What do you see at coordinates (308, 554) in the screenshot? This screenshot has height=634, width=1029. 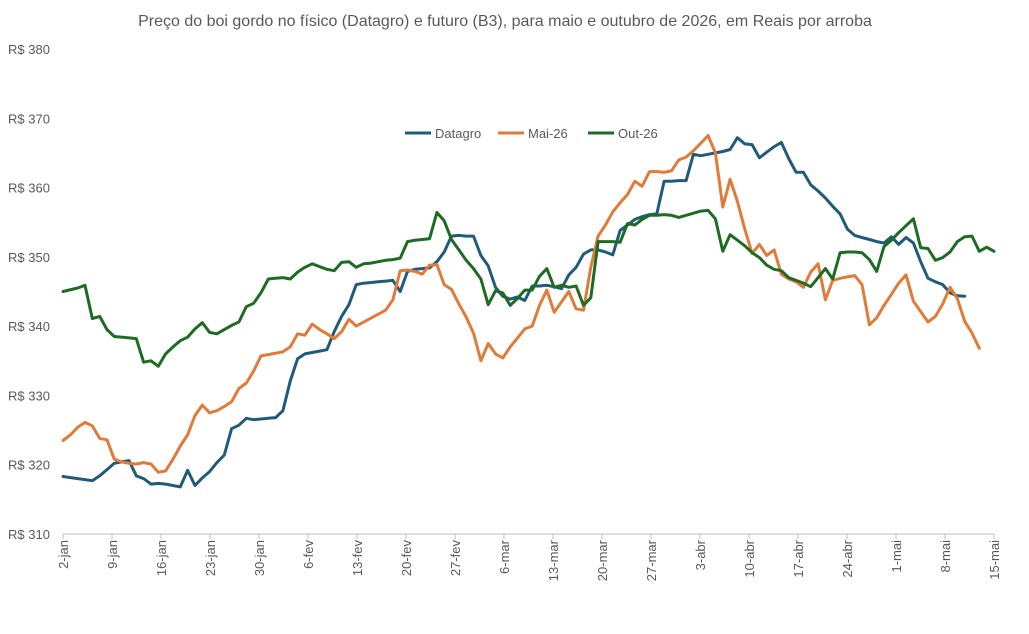 I see `x-tick-label: 6-fev` at bounding box center [308, 554].